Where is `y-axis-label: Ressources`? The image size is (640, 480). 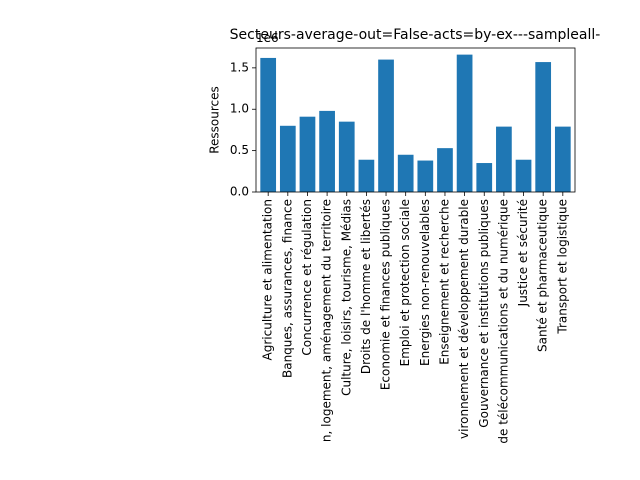
y-axis-label: Ressources is located at coordinates (215, 120).